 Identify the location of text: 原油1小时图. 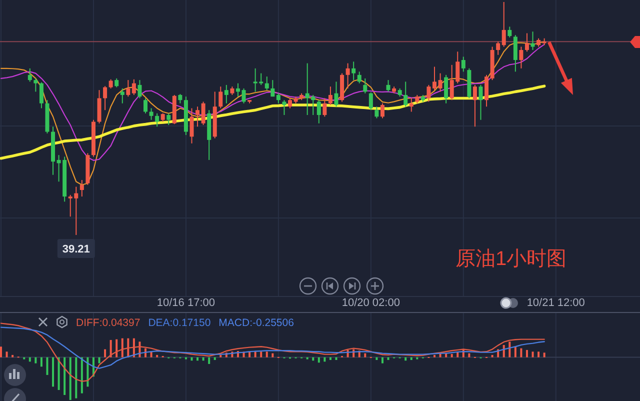
(511, 259).